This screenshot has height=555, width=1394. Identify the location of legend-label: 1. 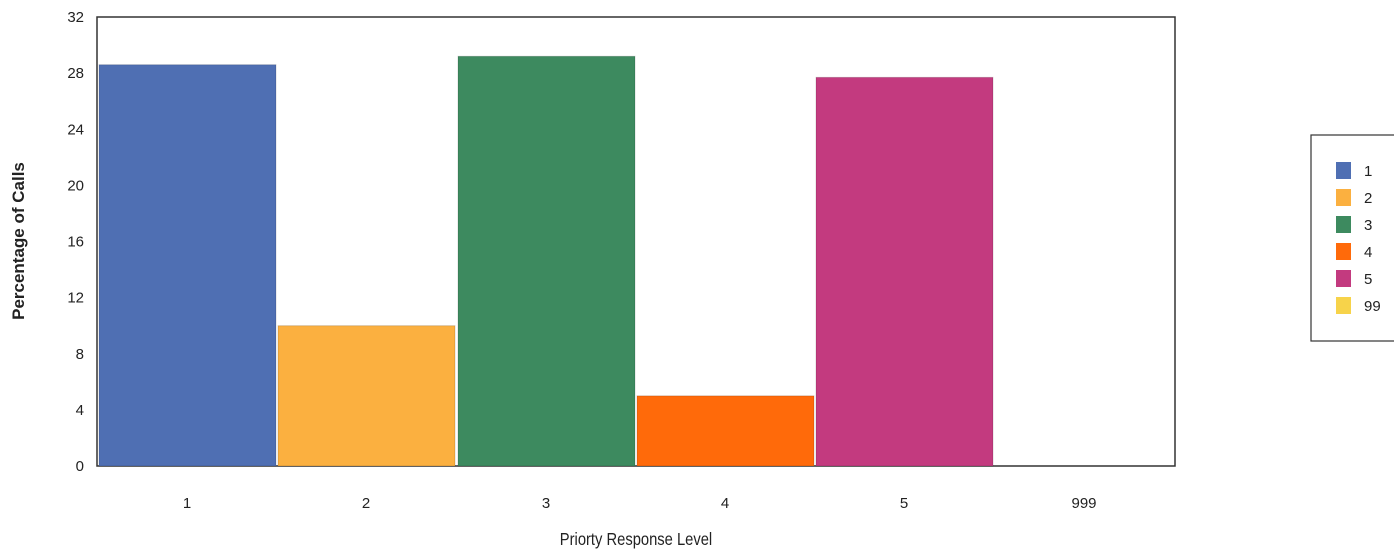
(1368, 171).